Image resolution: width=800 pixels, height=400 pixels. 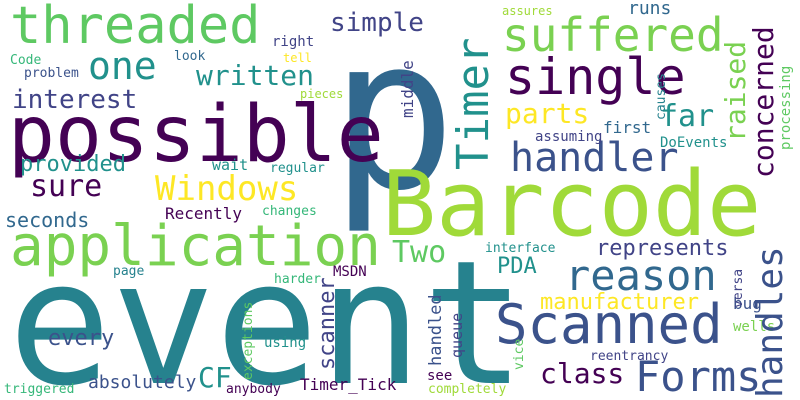 I want to click on word-concerned: concerned, so click(x=763, y=102).